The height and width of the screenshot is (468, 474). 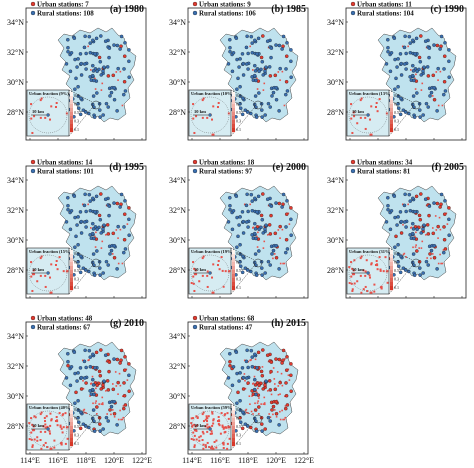 What do you see at coordinates (227, 14) in the screenshot?
I see `rural-legend-text: Rural stations: 106` at bounding box center [227, 14].